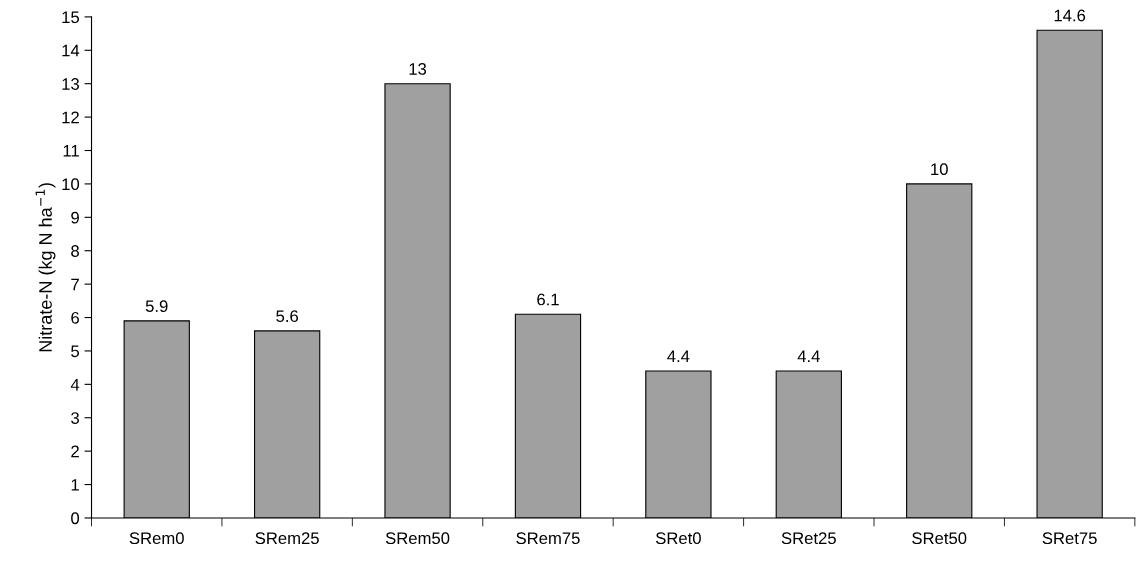 The height and width of the screenshot is (563, 1144). What do you see at coordinates (1069, 538) in the screenshot?
I see `x-tick-label: SRet75` at bounding box center [1069, 538].